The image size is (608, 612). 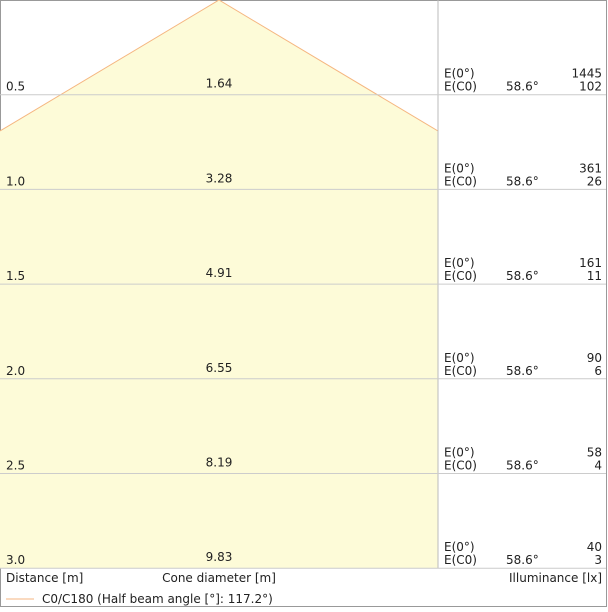 I want to click on diameter: 4.91, so click(x=219, y=273).